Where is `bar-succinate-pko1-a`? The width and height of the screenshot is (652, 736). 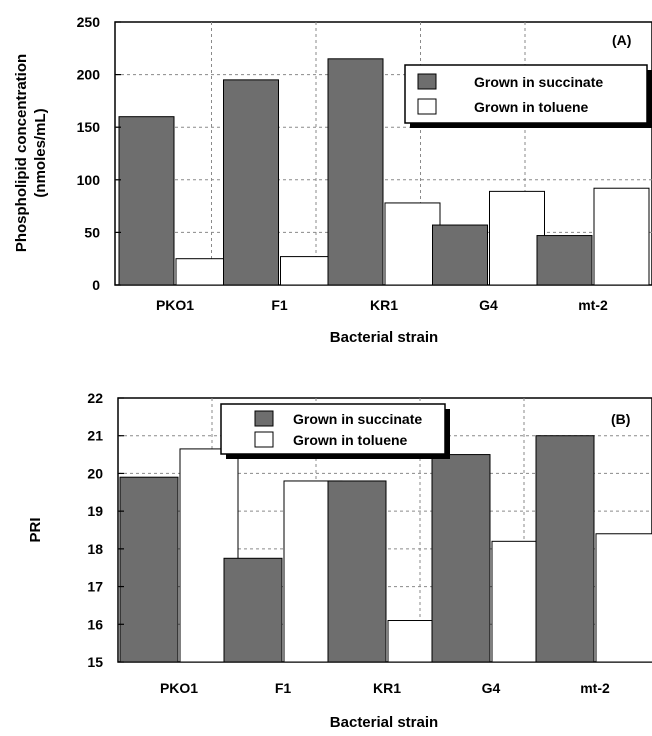
bar-succinate-pko1-a is located at coordinates (146, 201).